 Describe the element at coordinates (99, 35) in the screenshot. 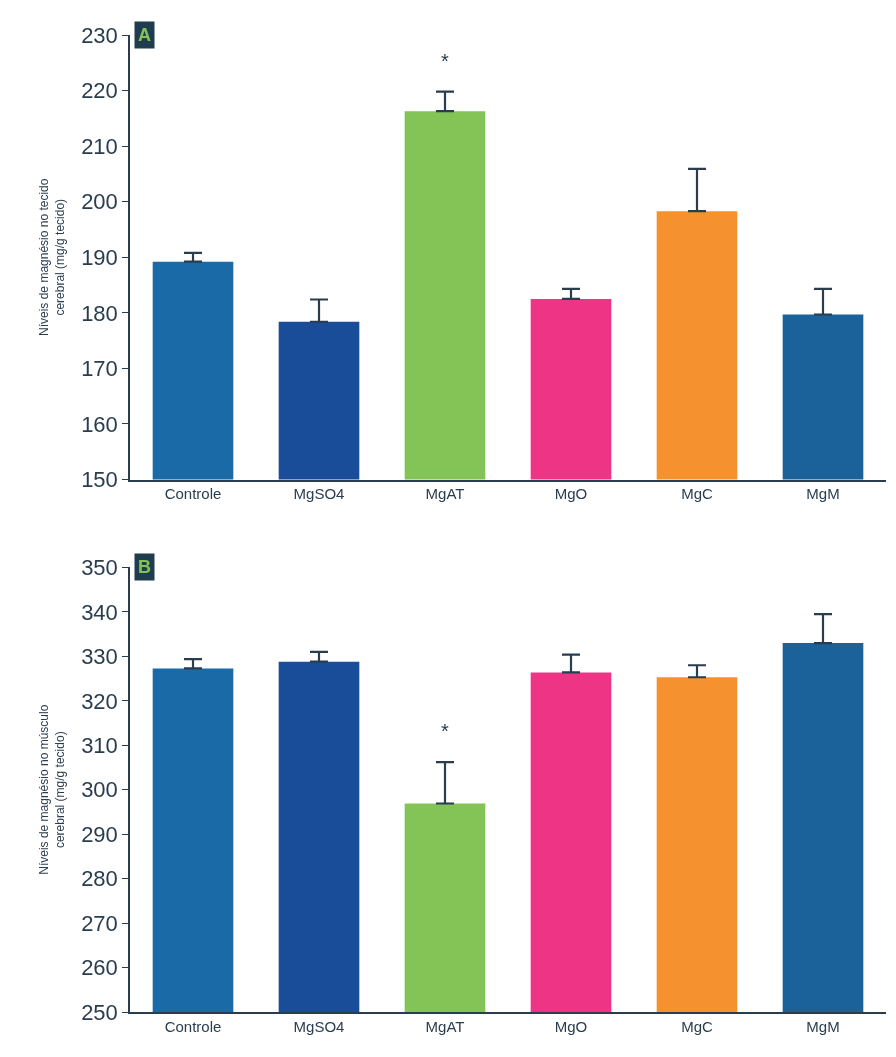

I see `y-tick-label: 230` at that location.